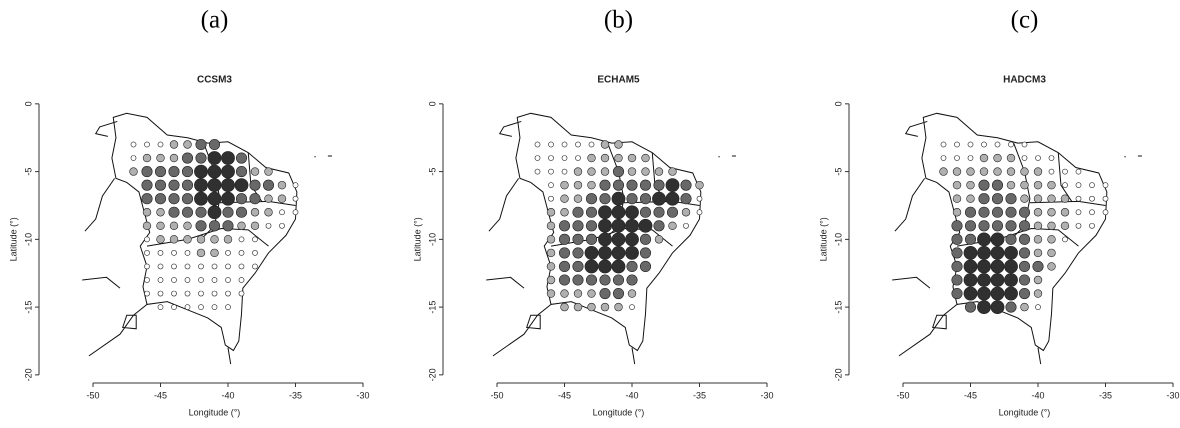 Image resolution: width=1180 pixels, height=428 pixels. I want to click on x-tick-label: -40, so click(227, 395).